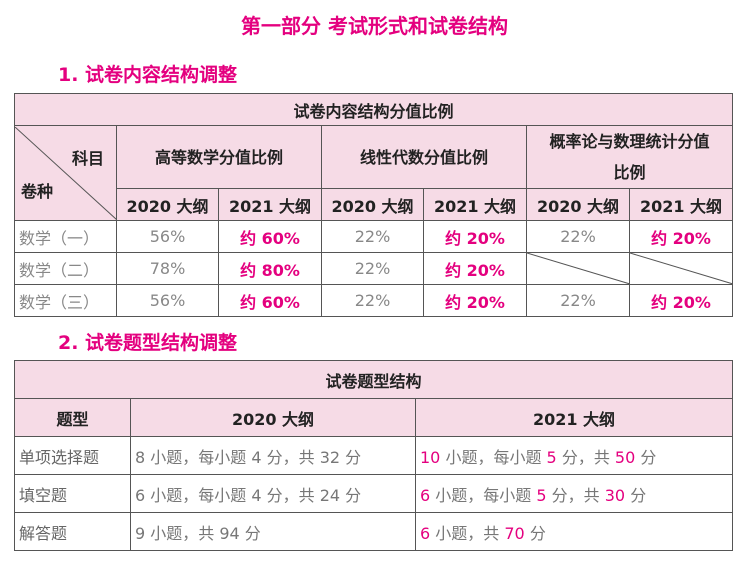  Describe the element at coordinates (65, 300) in the screenshot. I see `row-label: 数学（三）` at that location.